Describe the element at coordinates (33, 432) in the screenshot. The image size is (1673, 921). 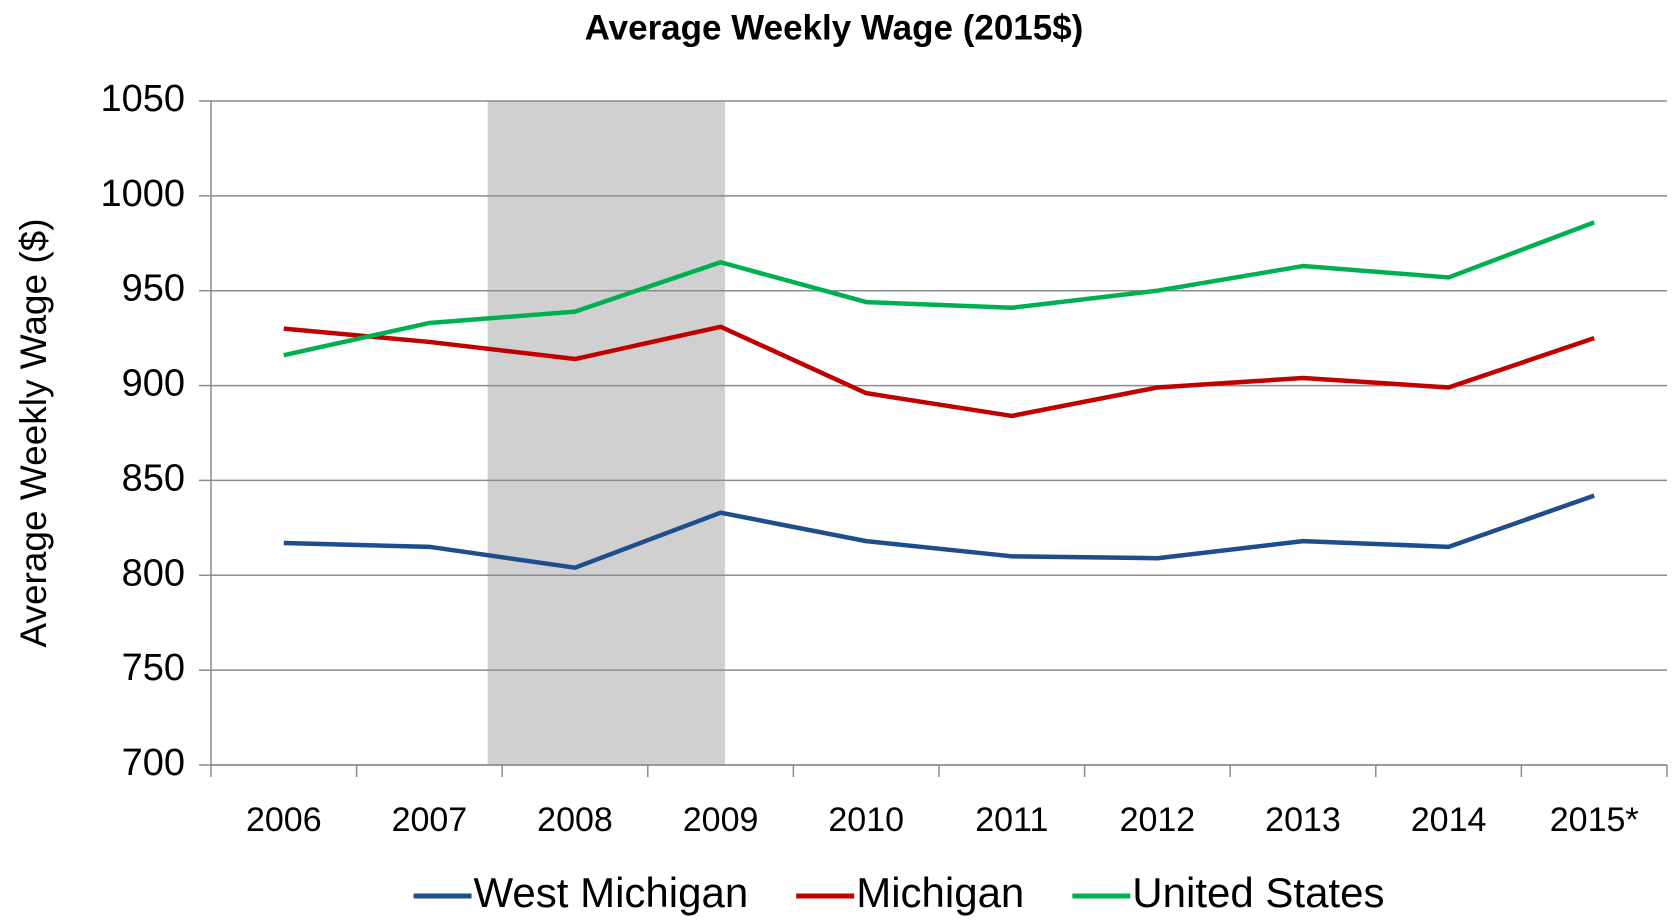
I see `y-axis-label: Average Weekly Wage ($)` at that location.